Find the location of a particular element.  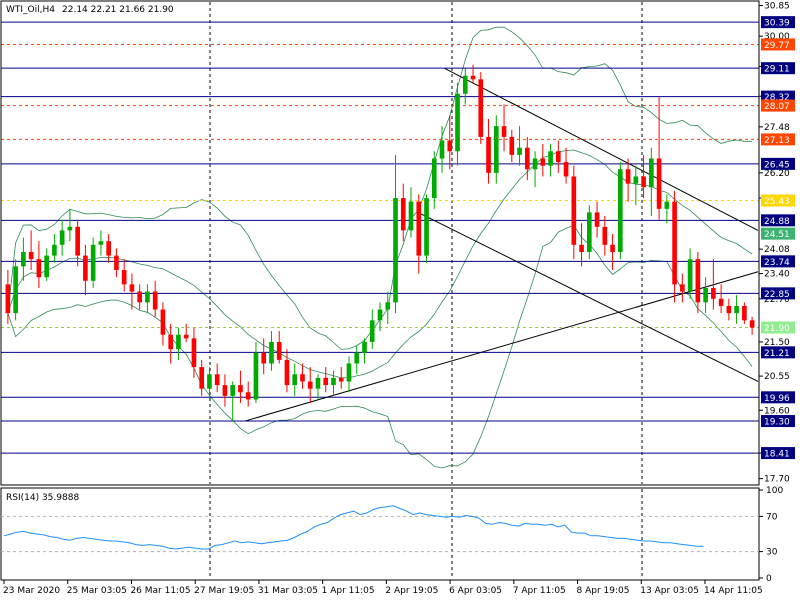

price-tick-label-4: 27.48 is located at coordinates (777, 128).